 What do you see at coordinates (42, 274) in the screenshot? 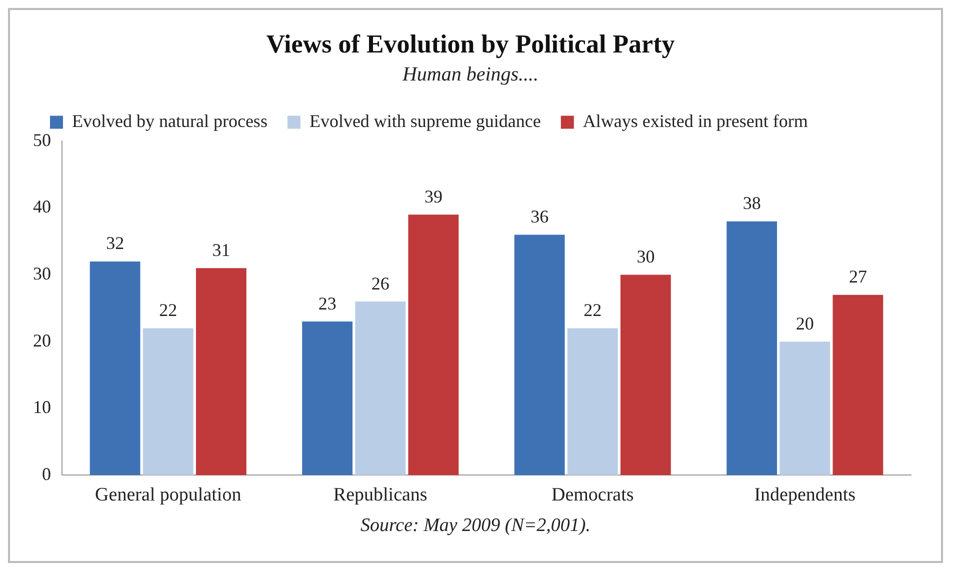
I see `y-tick-label: 30` at bounding box center [42, 274].